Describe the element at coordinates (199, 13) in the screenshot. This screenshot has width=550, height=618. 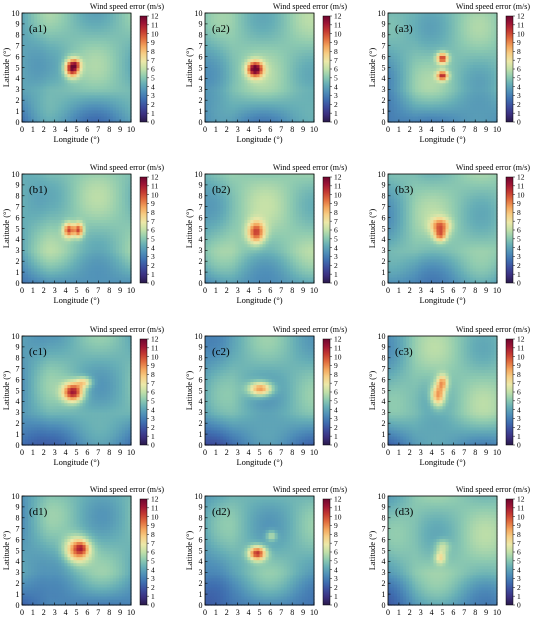
I see `y-tick-label: 10` at that location.